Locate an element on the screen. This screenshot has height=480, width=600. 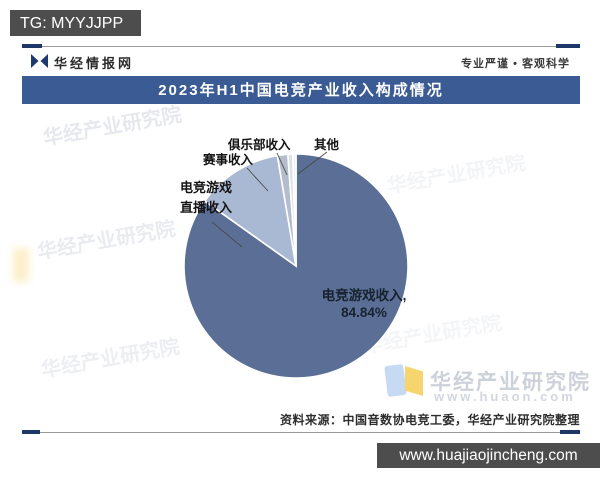
watermark-url: www.huaon.com is located at coordinates (505, 396).